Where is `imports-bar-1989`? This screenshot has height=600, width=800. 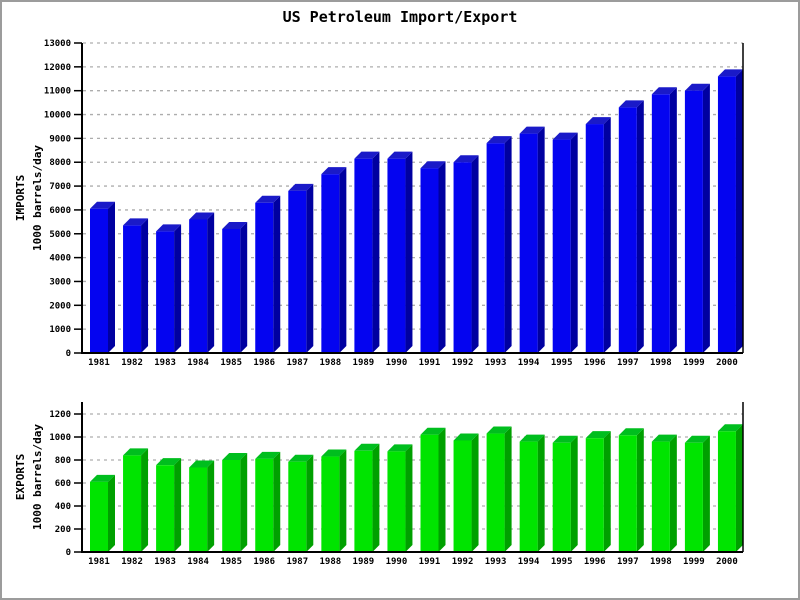 imports-bar-1989 is located at coordinates (367, 252).